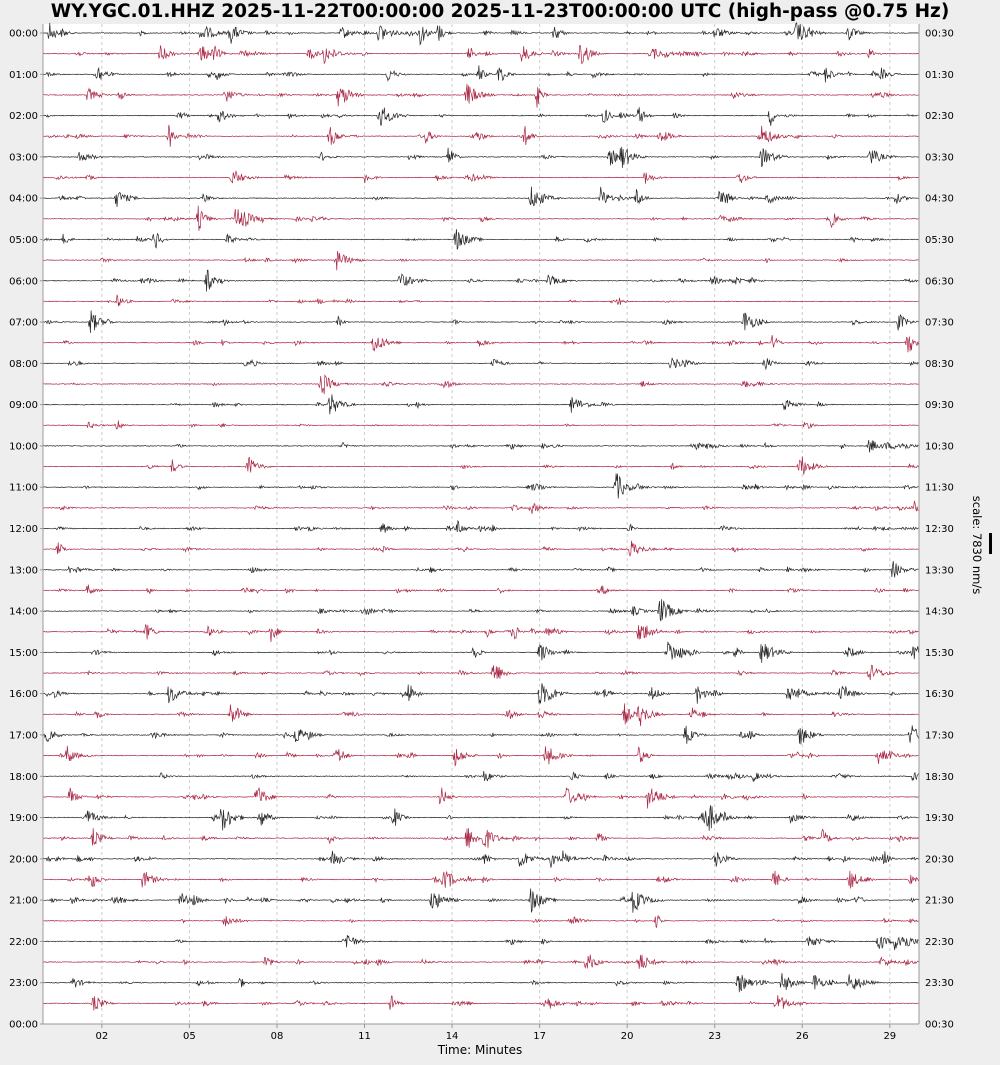  What do you see at coordinates (364, 1036) in the screenshot?
I see `x-tick-label: 11` at bounding box center [364, 1036].